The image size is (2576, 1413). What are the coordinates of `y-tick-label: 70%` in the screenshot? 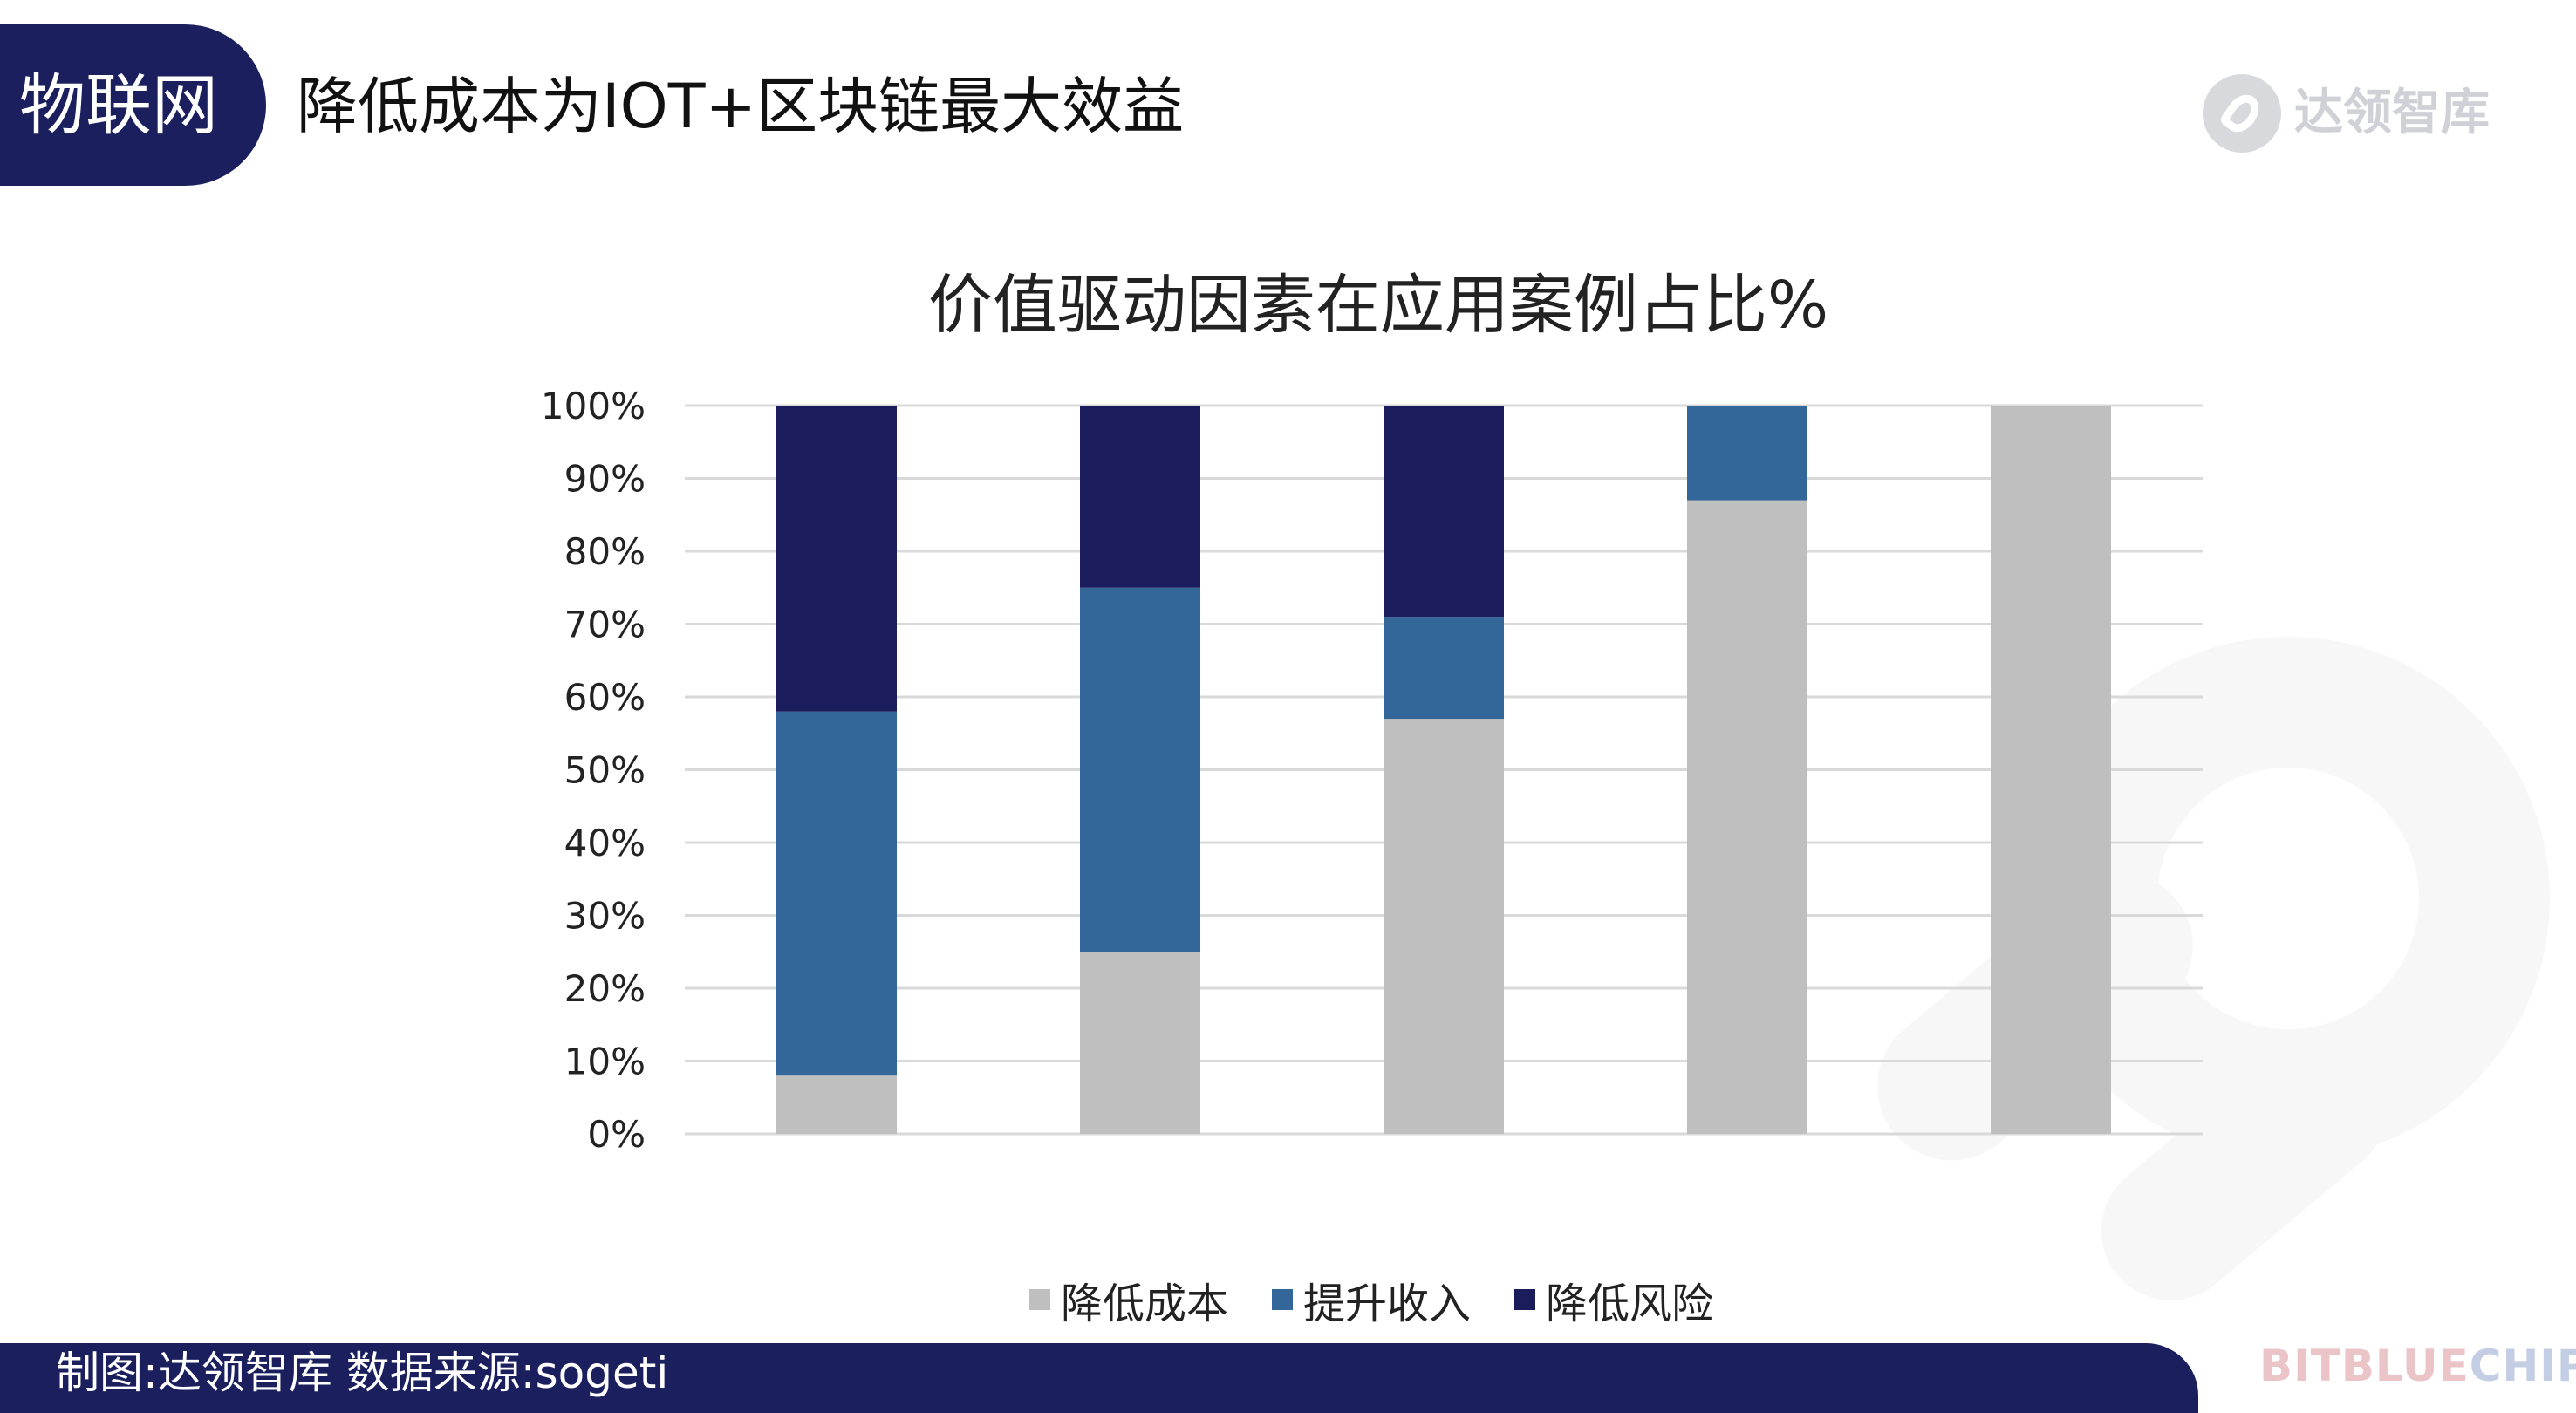 It's located at (605, 625).